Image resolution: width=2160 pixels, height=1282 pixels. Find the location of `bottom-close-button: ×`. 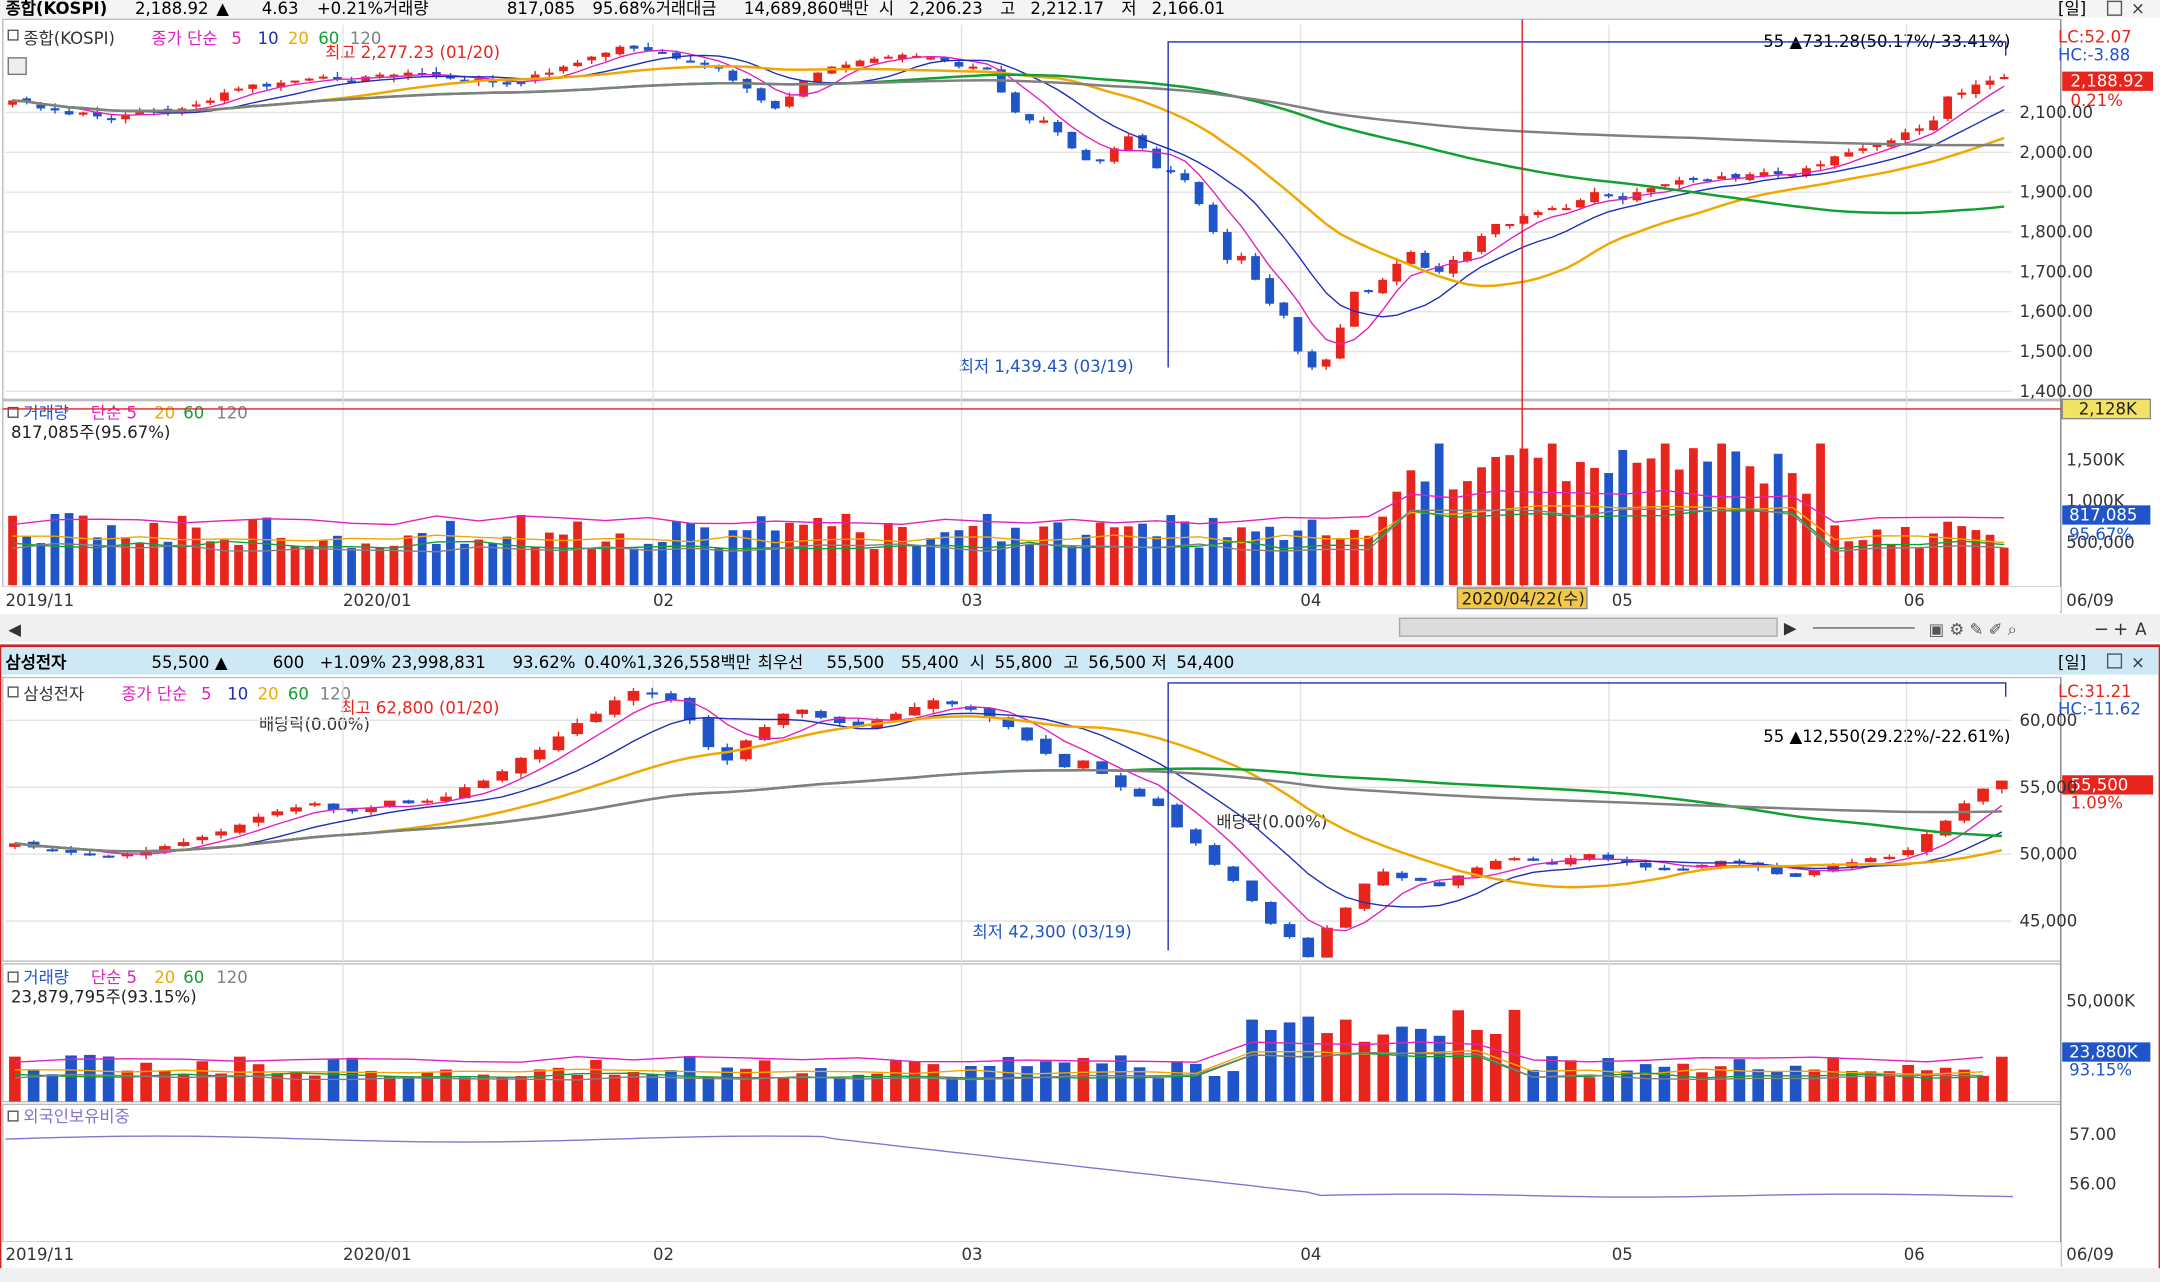

bottom-close-button: × is located at coordinates (2138, 662).